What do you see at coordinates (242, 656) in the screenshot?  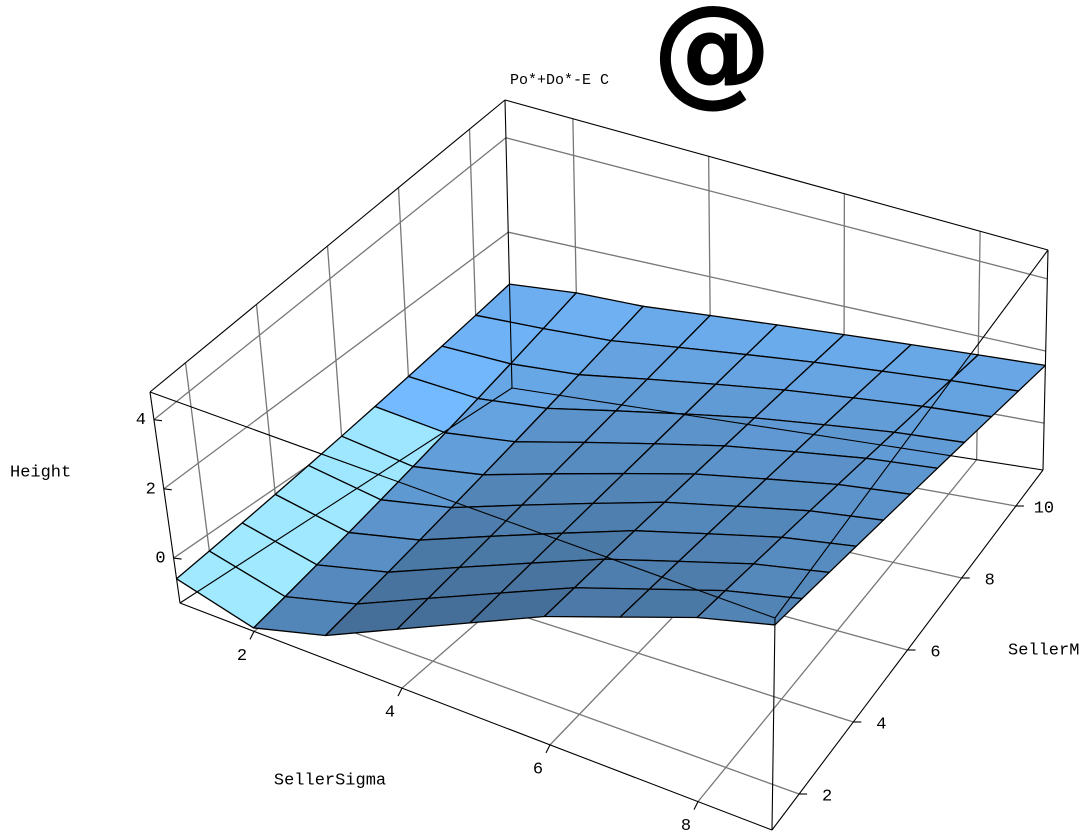 I see `x-tick-label: 2` at bounding box center [242, 656].